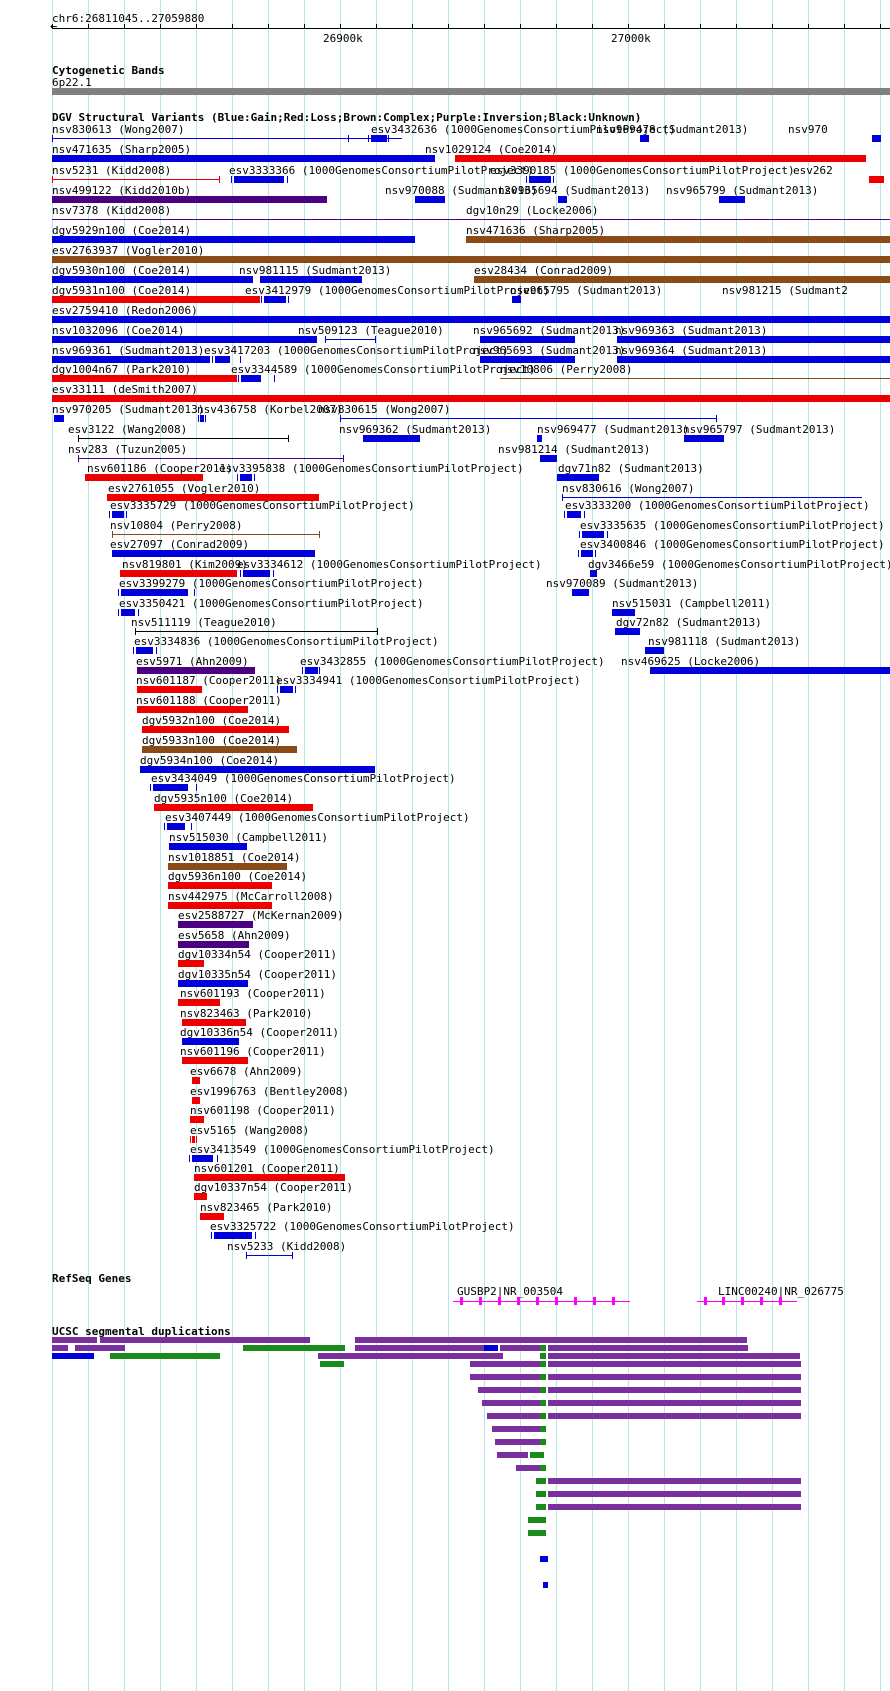  What do you see at coordinates (253, 993) in the screenshot?
I see `dgv-variant-label: nsv601193 (Cooper2011)` at bounding box center [253, 993].